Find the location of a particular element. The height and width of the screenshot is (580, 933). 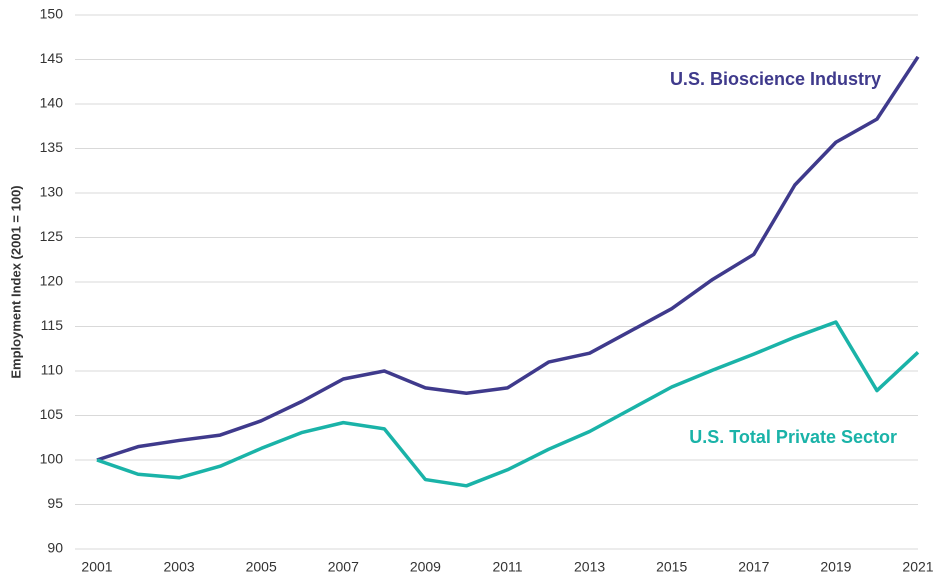

y-tick-label: 100 is located at coordinates (52, 459).